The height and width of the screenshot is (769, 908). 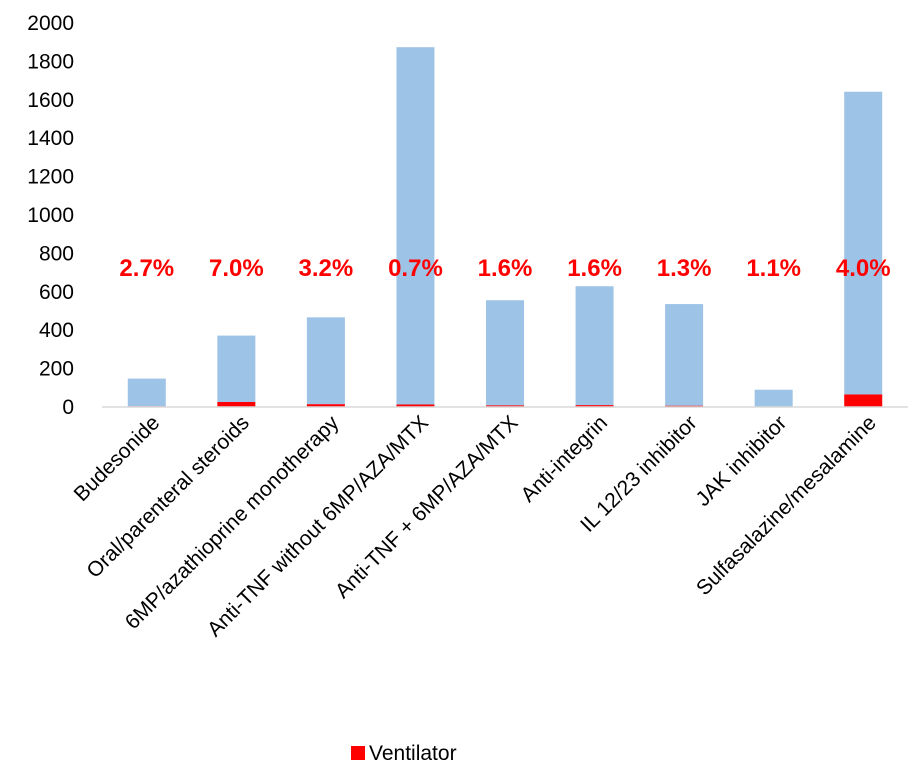 What do you see at coordinates (50, 61) in the screenshot?
I see `y-tick-label: 1800` at bounding box center [50, 61].